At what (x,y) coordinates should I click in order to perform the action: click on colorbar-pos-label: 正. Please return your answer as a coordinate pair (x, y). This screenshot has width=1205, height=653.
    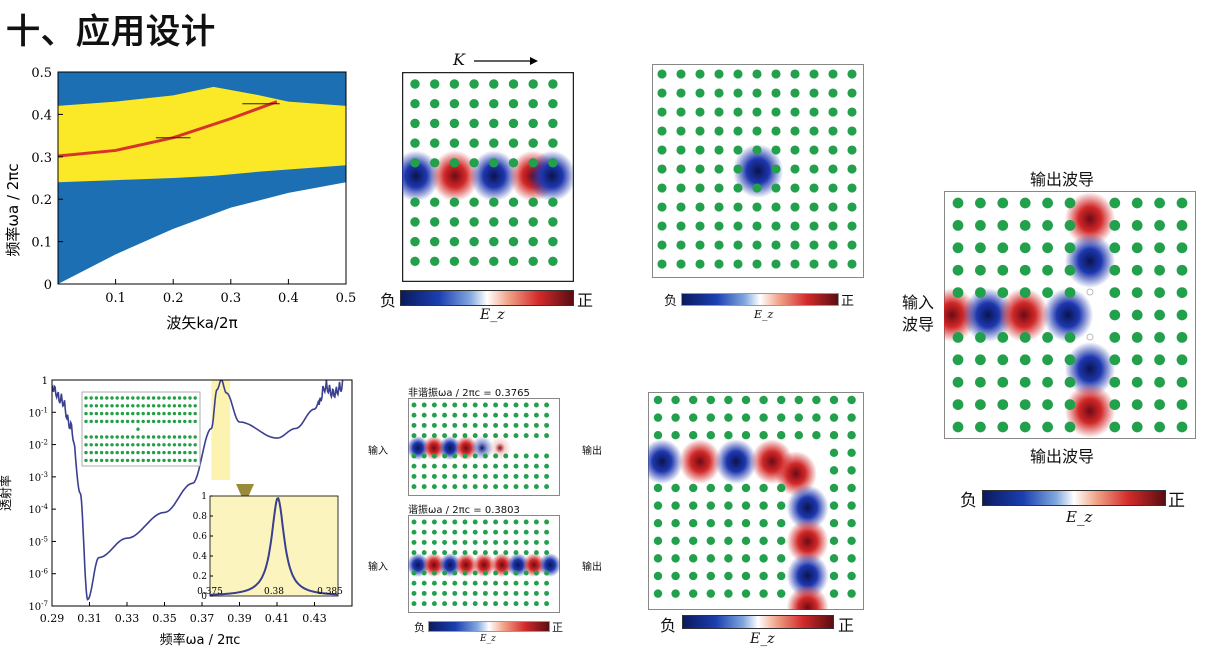
    Looking at the image, I should click on (585, 300).